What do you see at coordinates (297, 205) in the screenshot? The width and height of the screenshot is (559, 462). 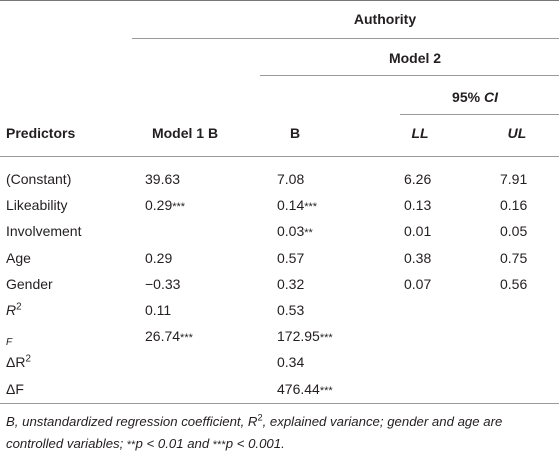 I see `cell-b: 0.14***` at bounding box center [297, 205].